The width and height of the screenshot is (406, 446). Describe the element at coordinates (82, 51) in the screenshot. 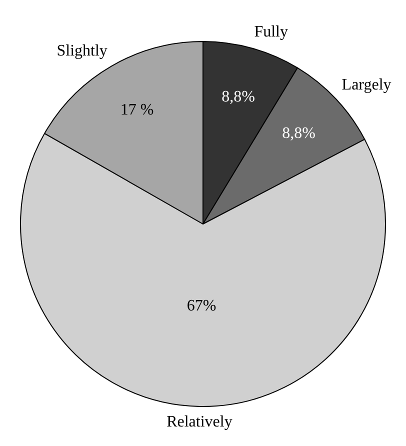

I see `slice-label: Slightly` at that location.